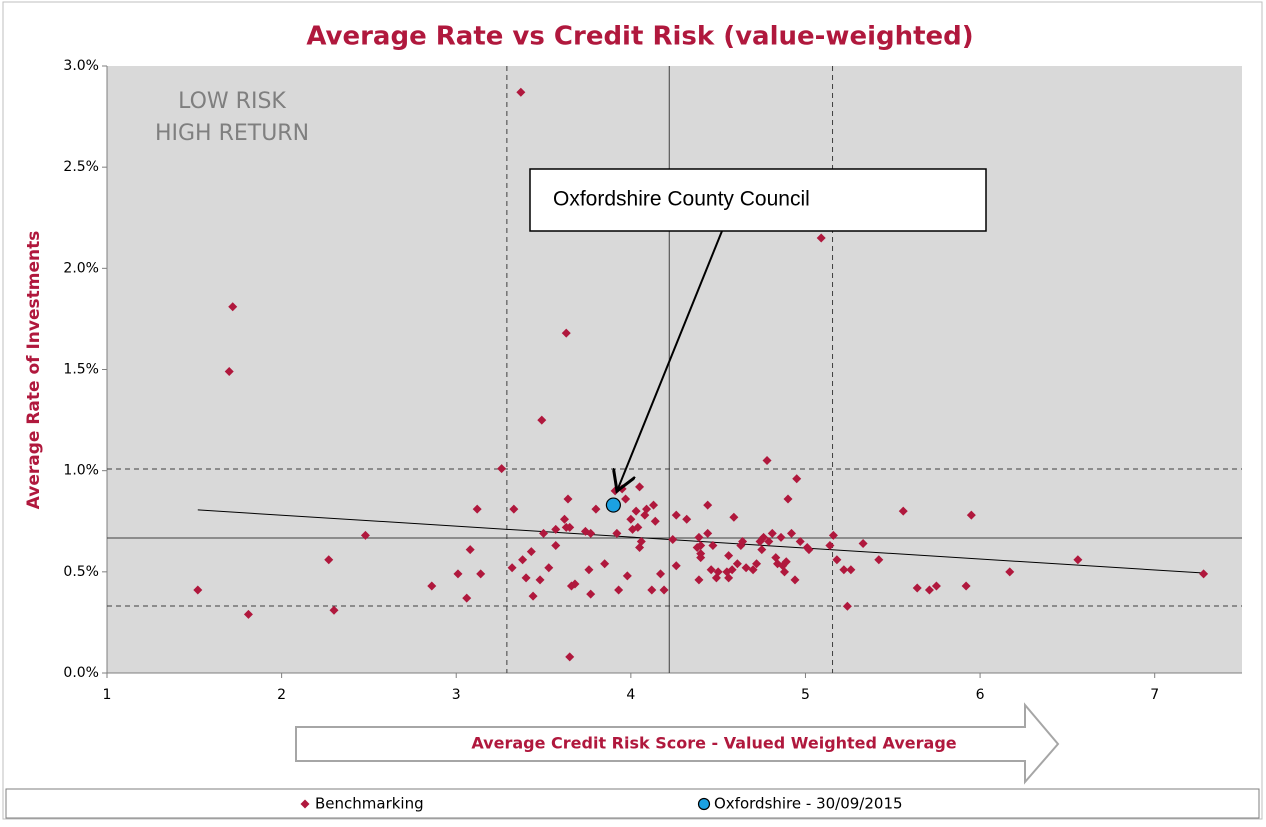 The image size is (1266, 827). Describe the element at coordinates (630, 695) in the screenshot. I see `x-tick-label: 4` at that location.